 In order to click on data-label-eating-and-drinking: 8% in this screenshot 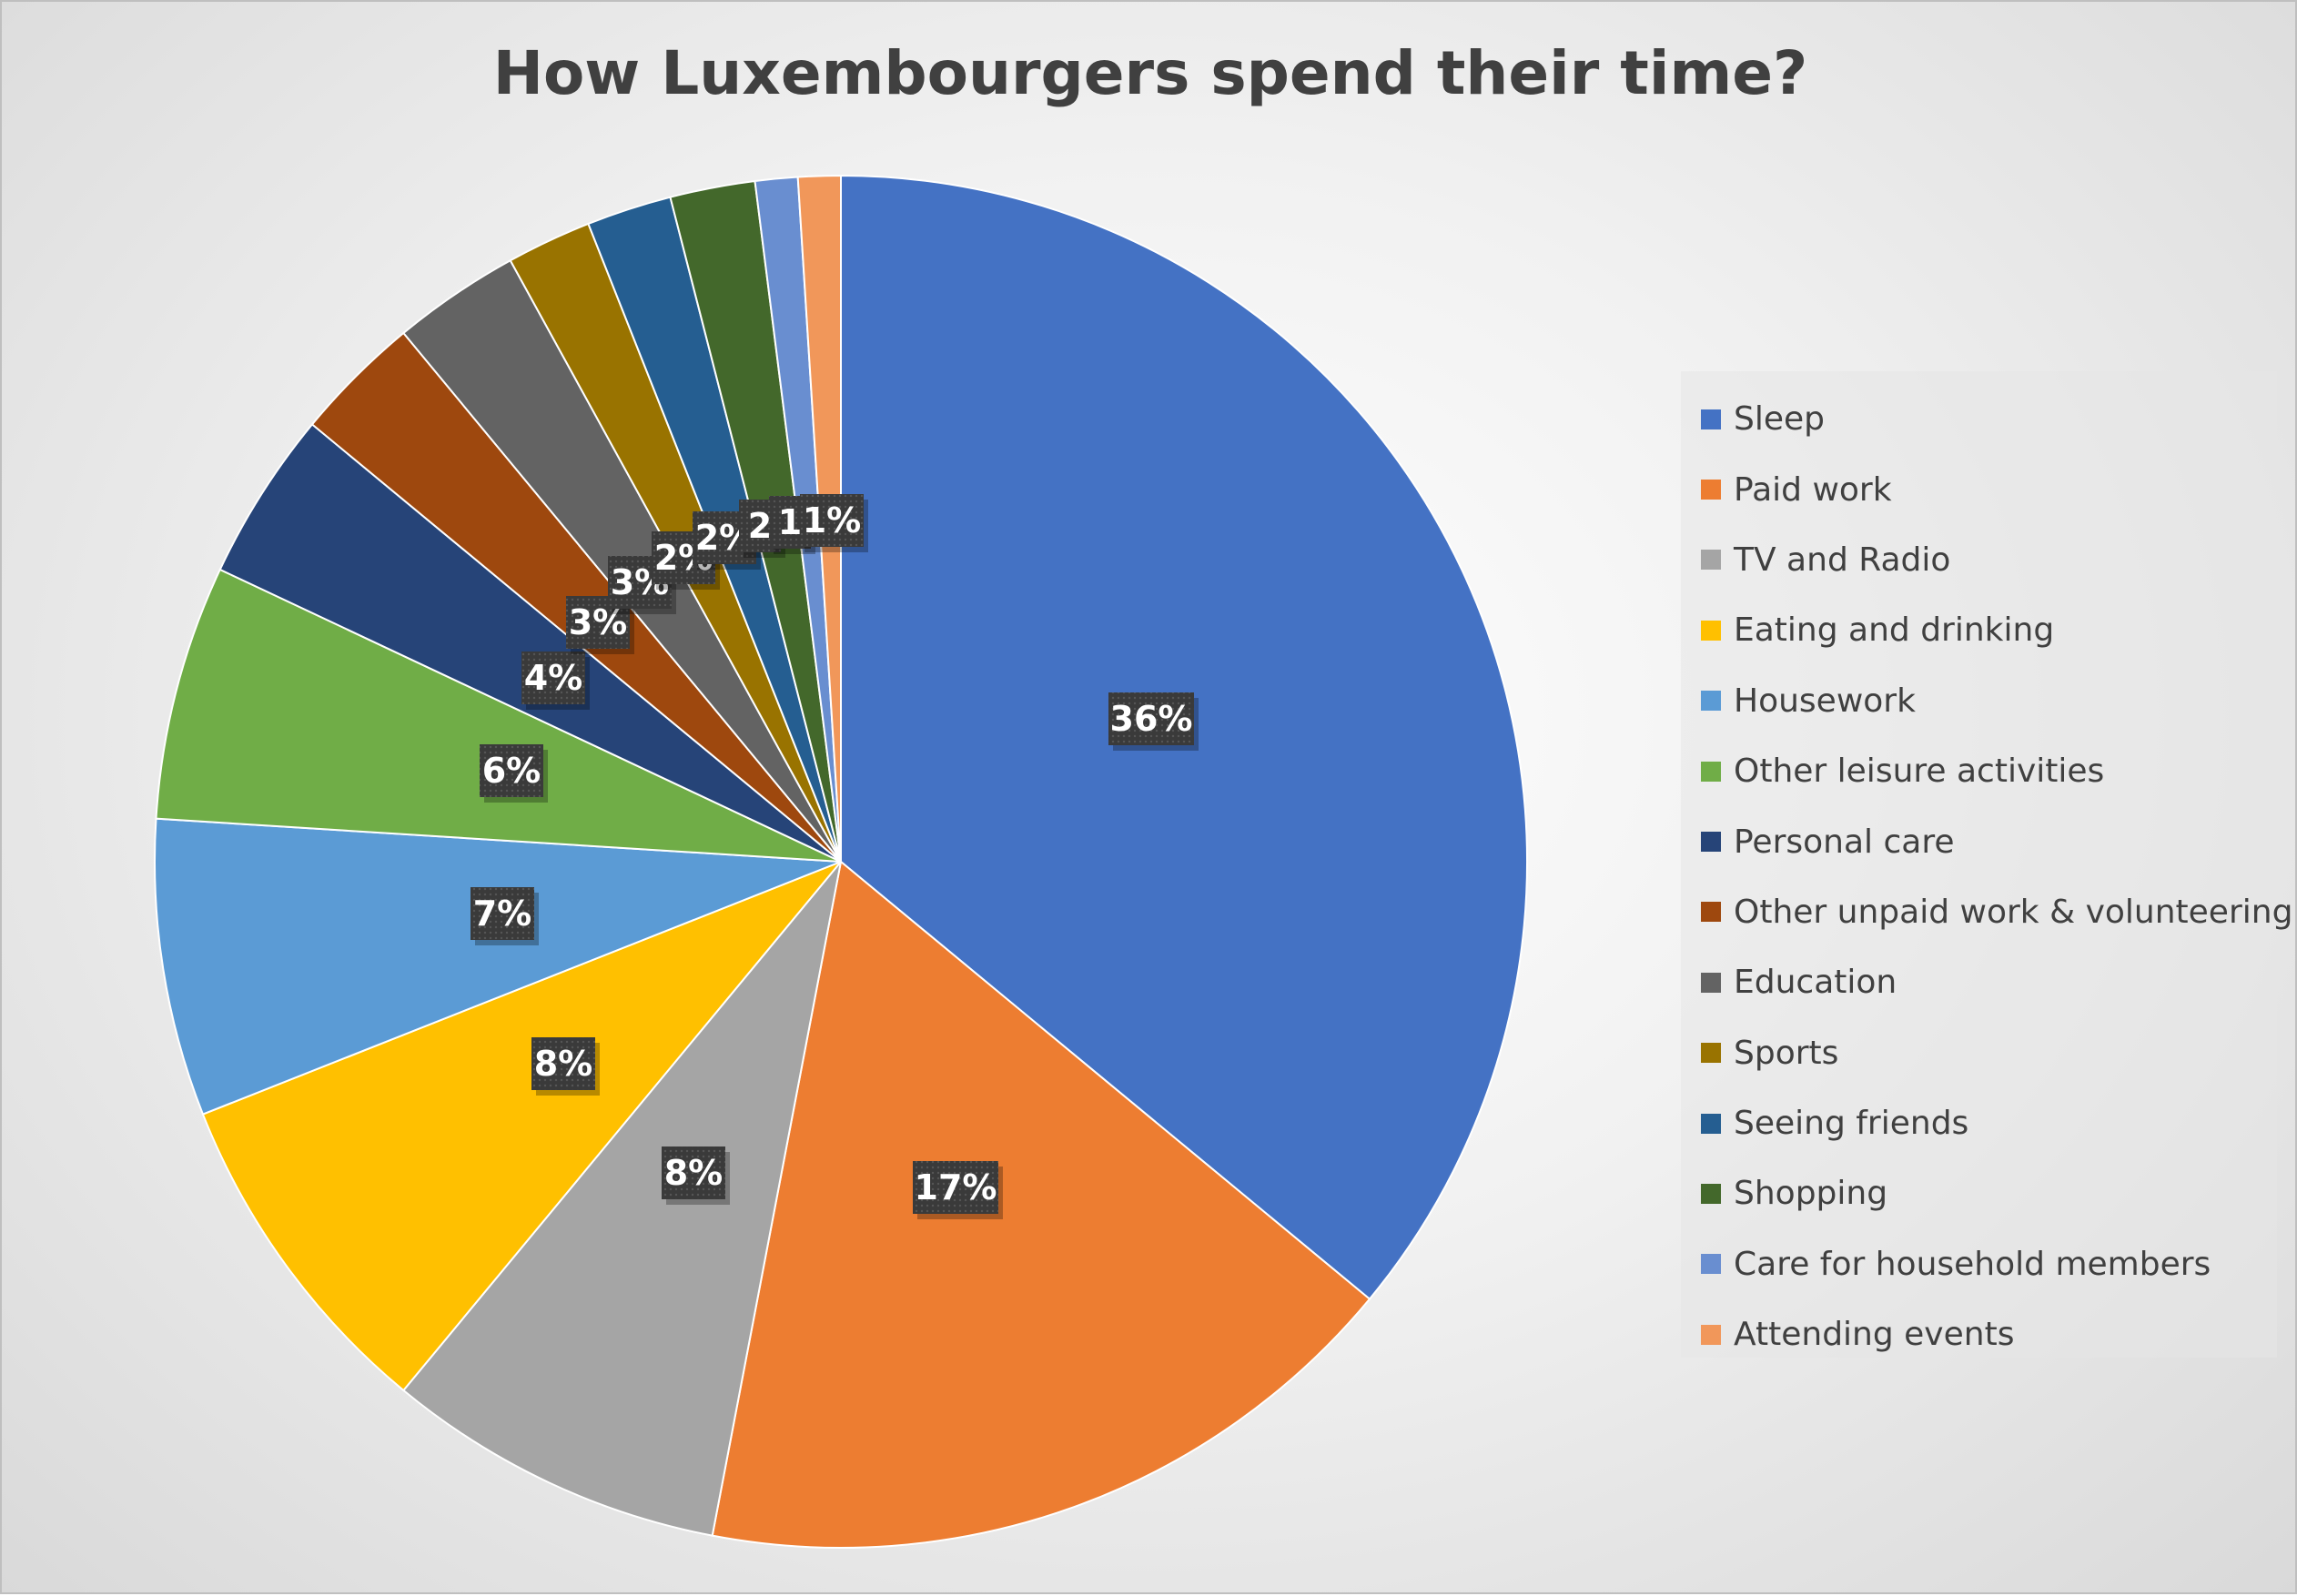, I will do `click(566, 1066)`.